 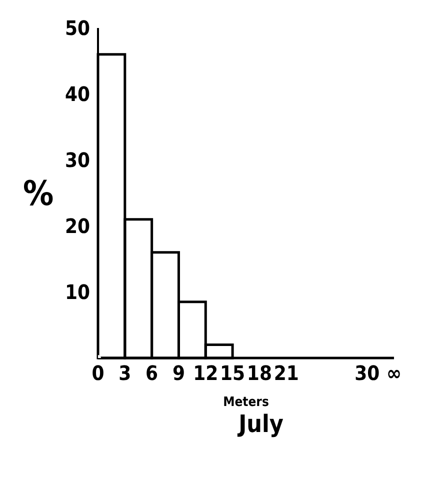 I want to click on x-tick-label: 18, so click(x=259, y=373).